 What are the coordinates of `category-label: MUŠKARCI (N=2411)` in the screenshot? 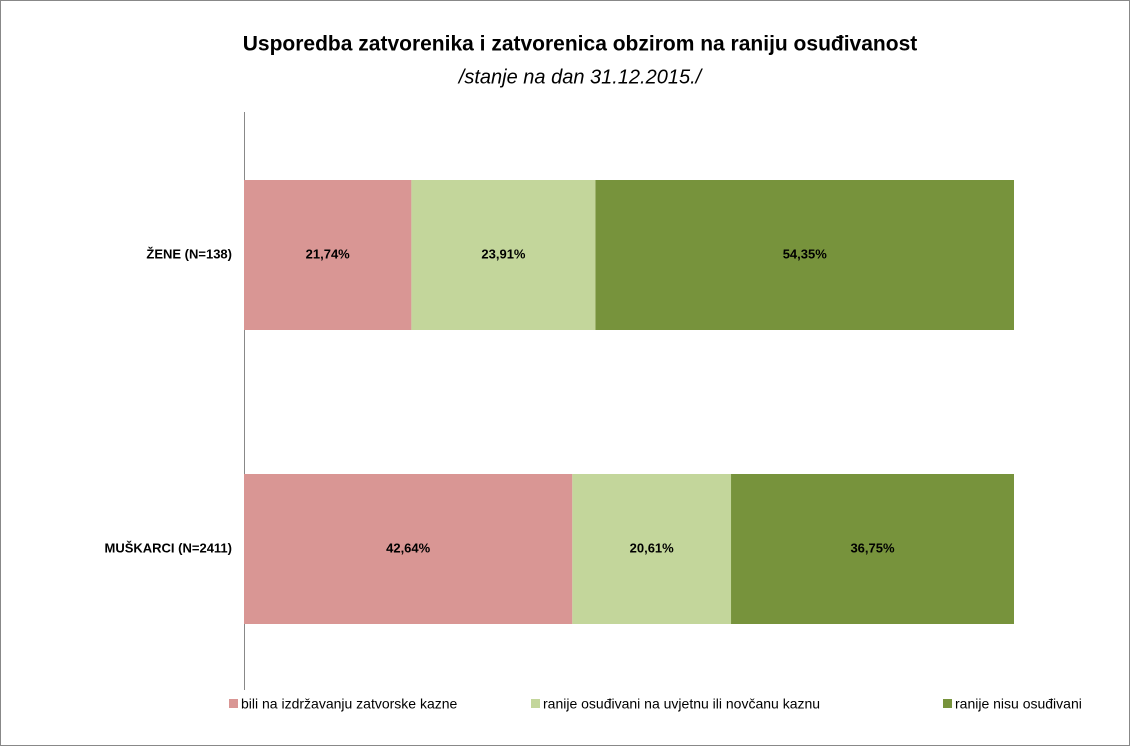 It's located at (168, 547).